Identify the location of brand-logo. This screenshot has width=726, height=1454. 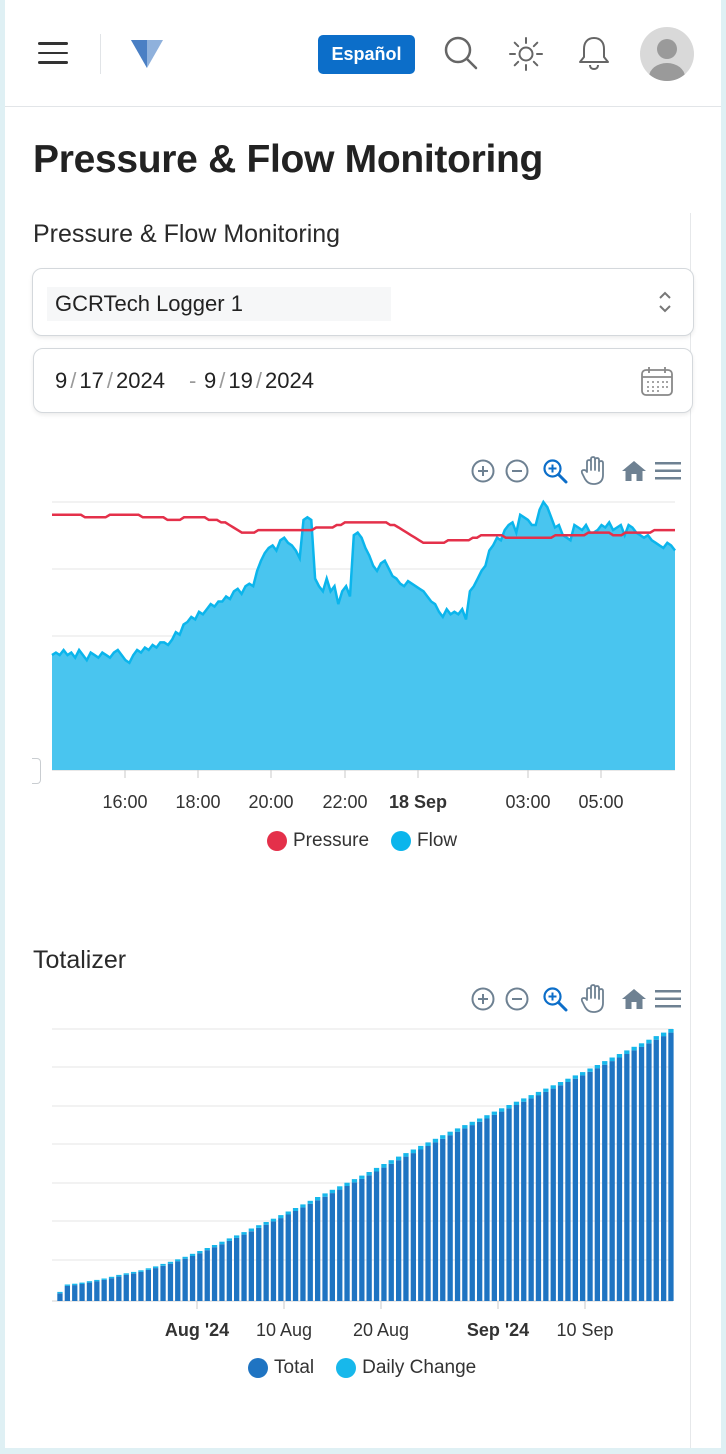
(147, 54).